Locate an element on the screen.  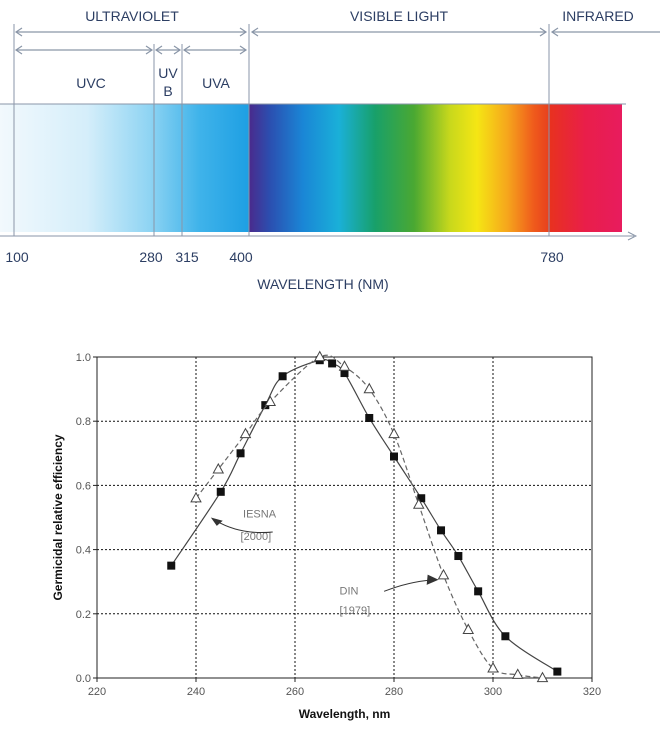
tick-label-315: 315 is located at coordinates (187, 257).